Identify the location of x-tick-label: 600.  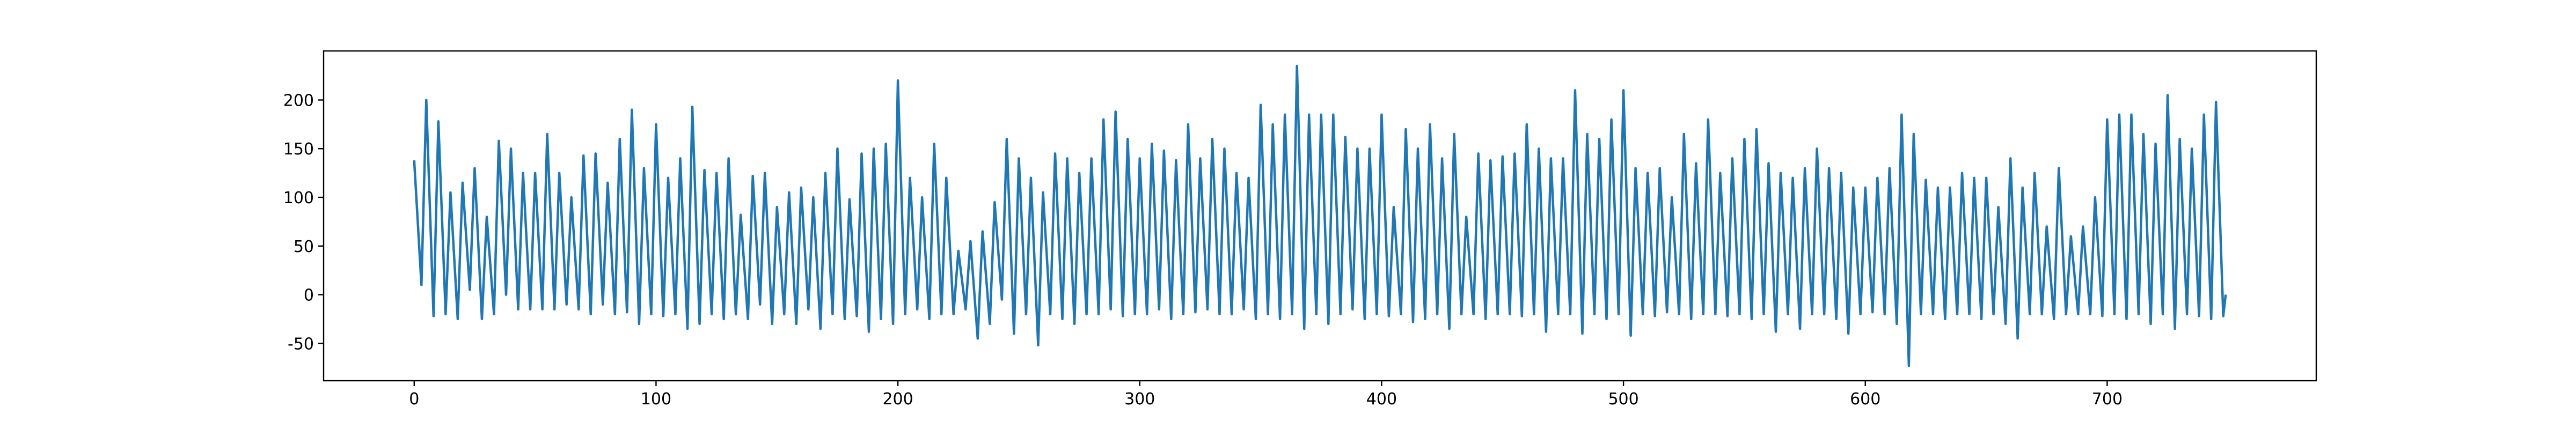
(1865, 399).